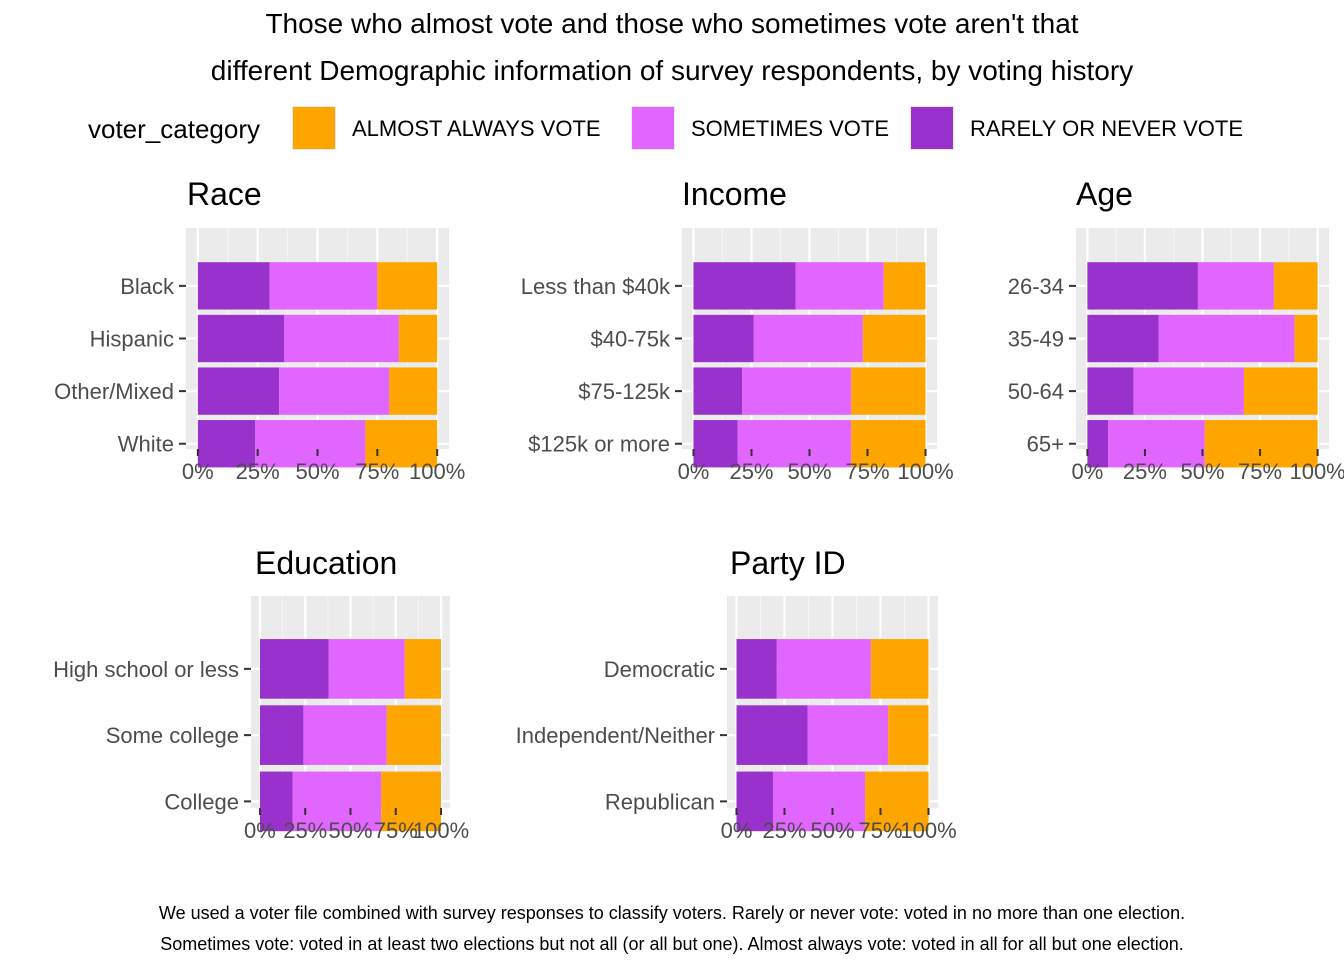  What do you see at coordinates (418, 338) in the screenshot?
I see `bar-hispanic-almost-always-vote` at bounding box center [418, 338].